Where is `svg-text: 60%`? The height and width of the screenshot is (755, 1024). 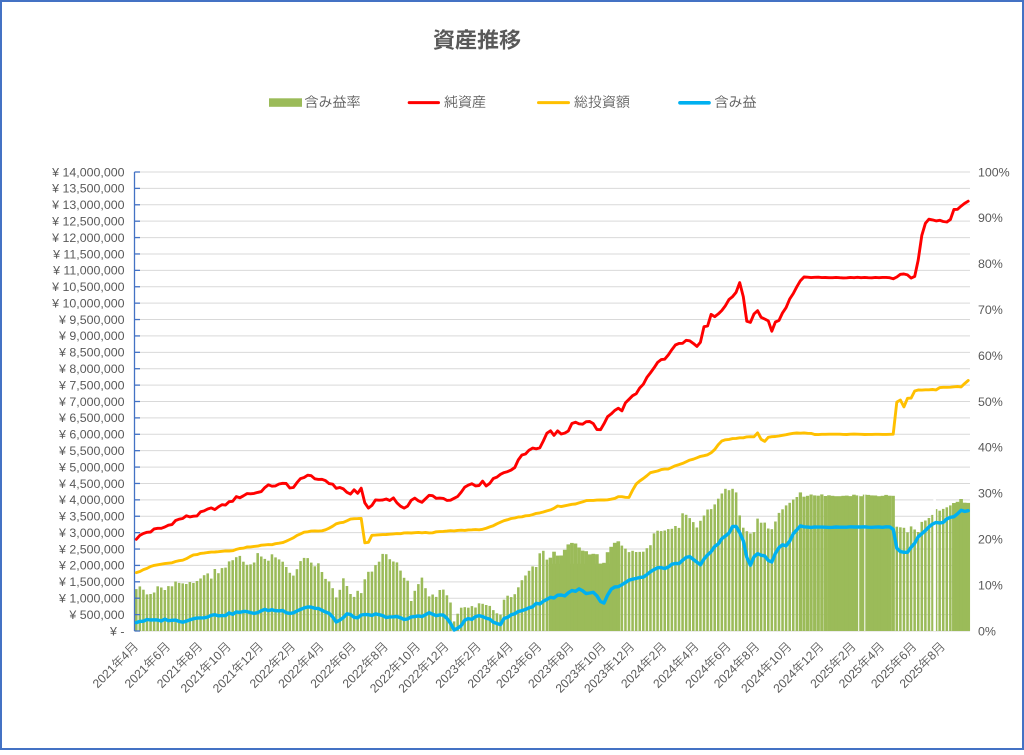 svg-text: 60% is located at coordinates (990, 356).